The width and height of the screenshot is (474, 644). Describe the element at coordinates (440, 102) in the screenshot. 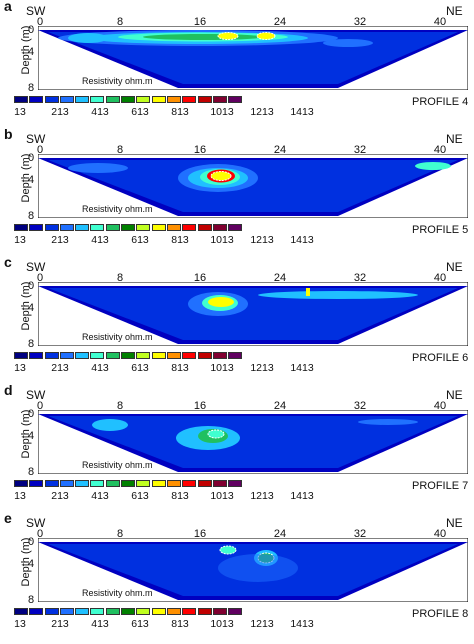

I see `profile-label: PROFILE 4` at that location.